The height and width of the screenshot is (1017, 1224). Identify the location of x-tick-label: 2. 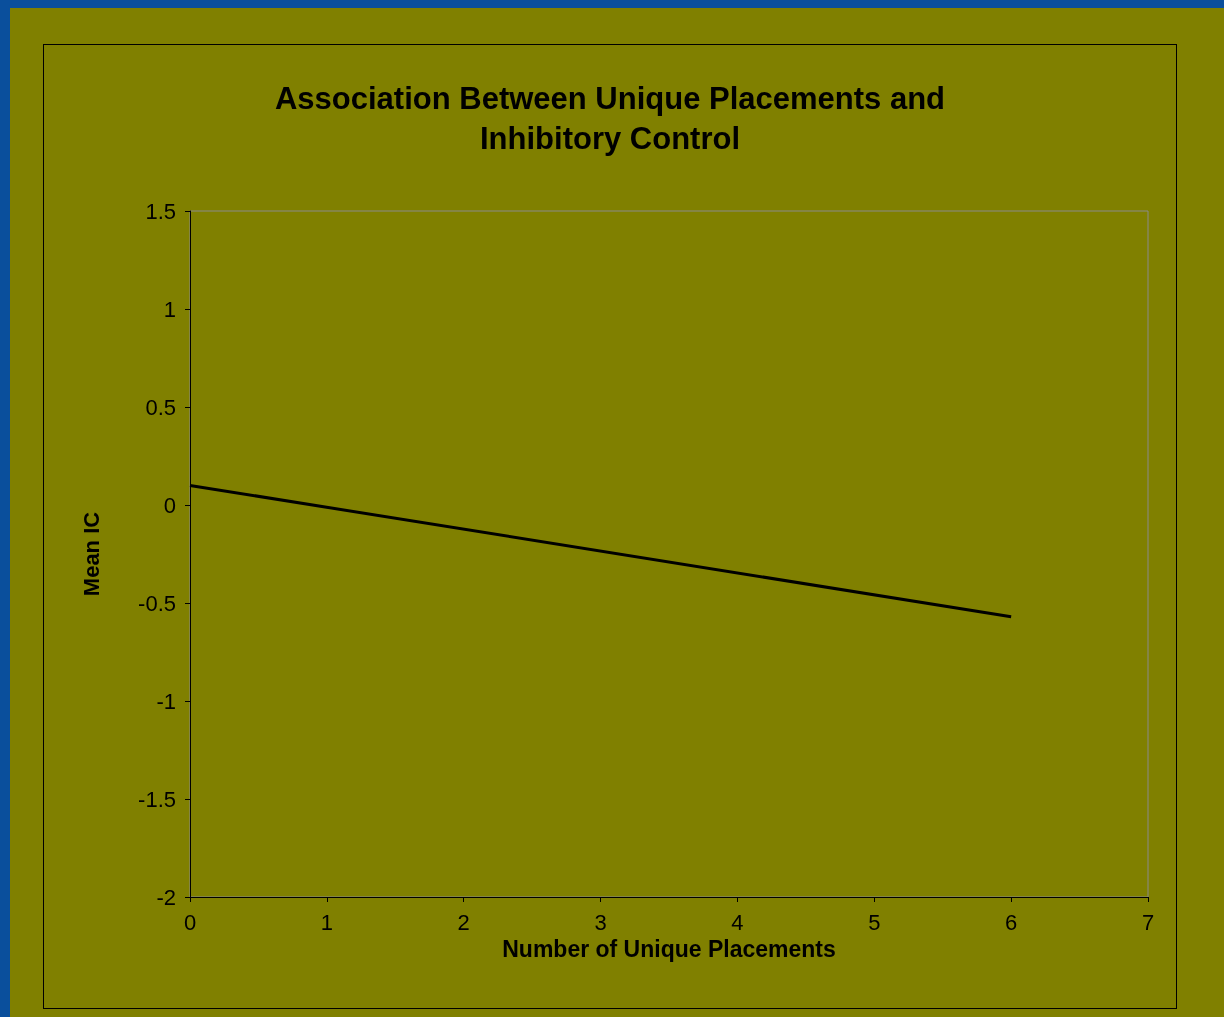
(463, 922).